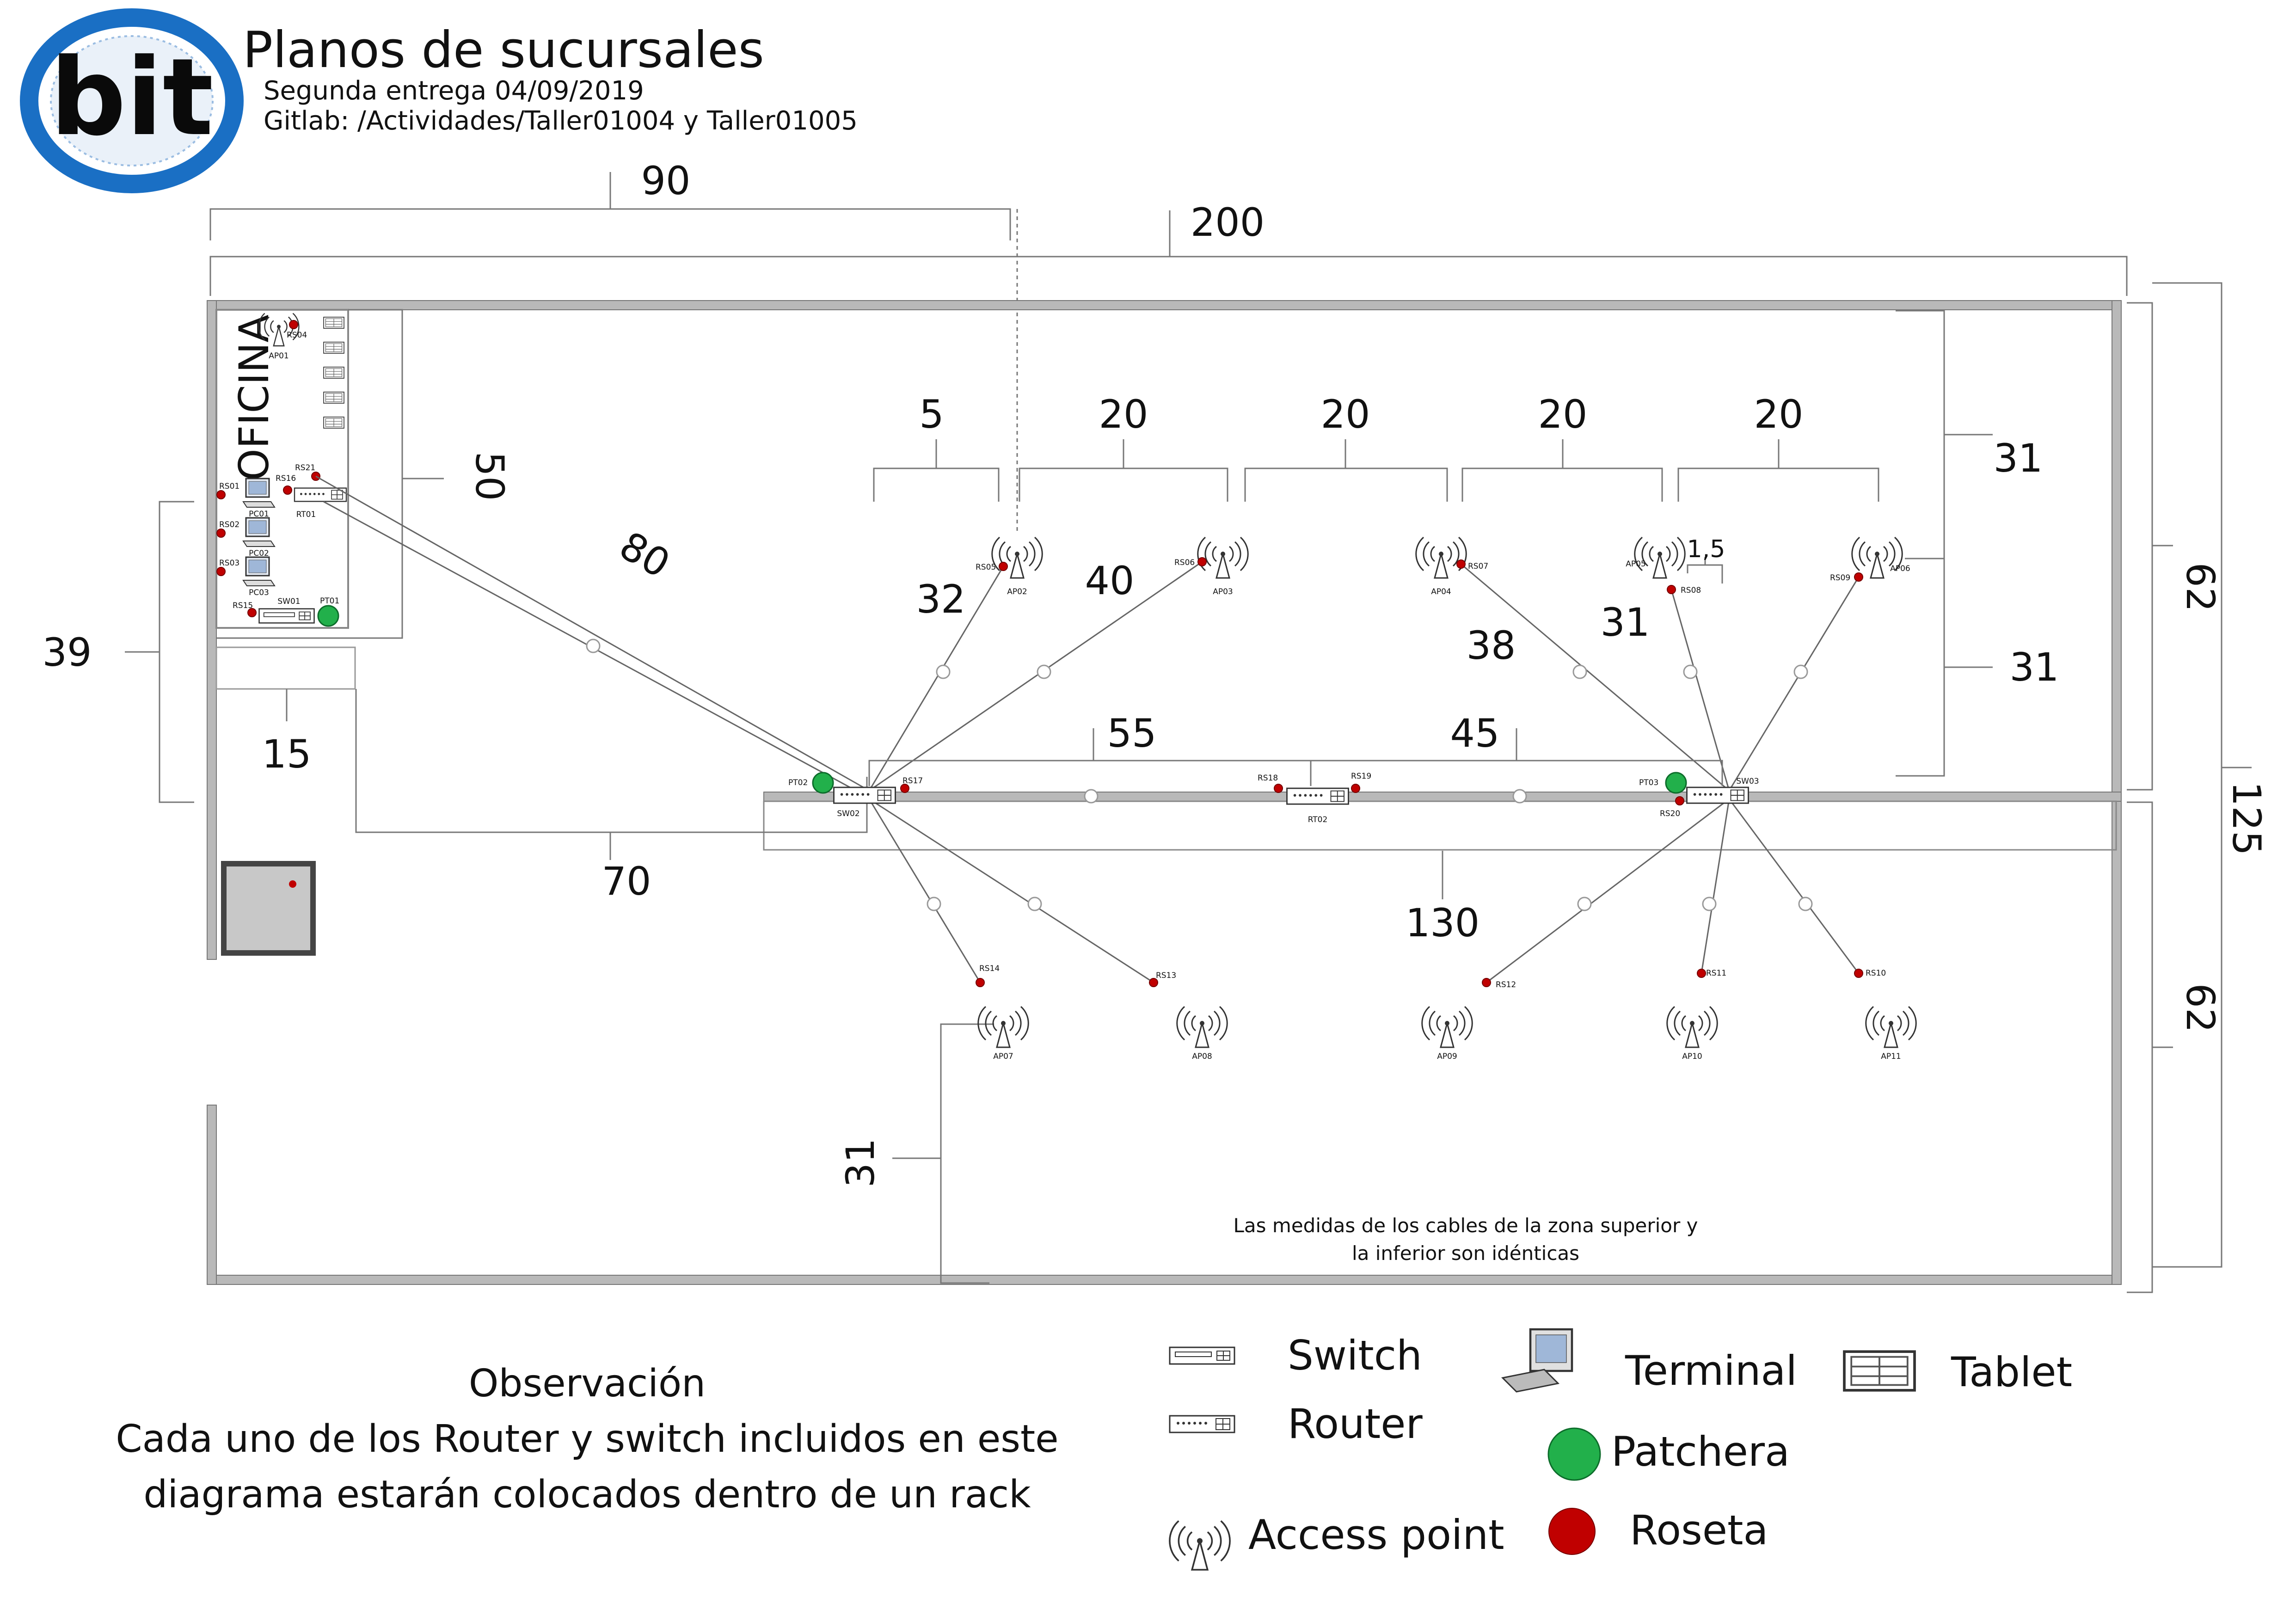  Describe the element at coordinates (1692, 1056) in the screenshot. I see `ap10-label: AP10` at that location.